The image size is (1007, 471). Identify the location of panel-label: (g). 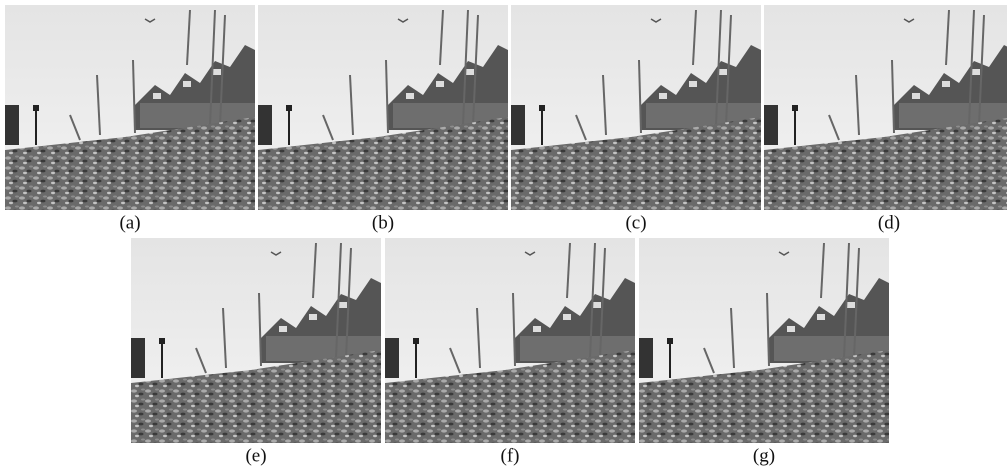
(764, 455).